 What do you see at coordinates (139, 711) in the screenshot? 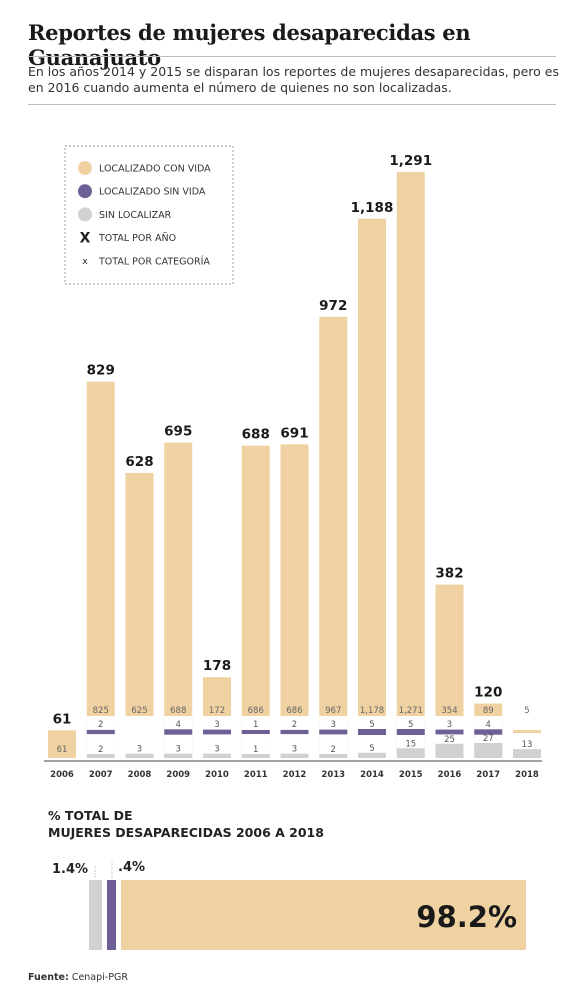
I see `alive-label: 625` at bounding box center [139, 711].